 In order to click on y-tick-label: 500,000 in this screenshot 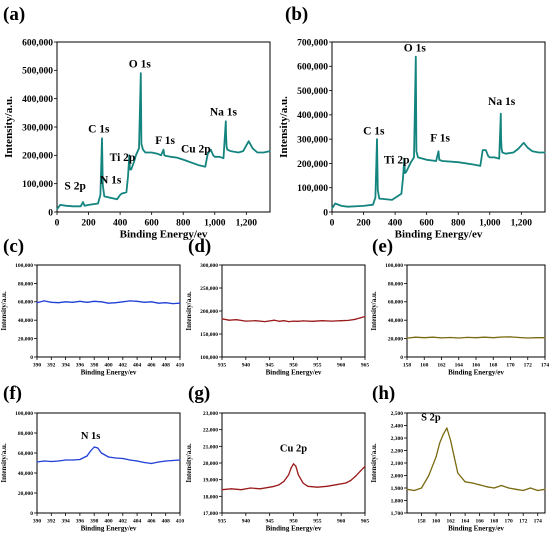, I will do `click(312, 92)`.